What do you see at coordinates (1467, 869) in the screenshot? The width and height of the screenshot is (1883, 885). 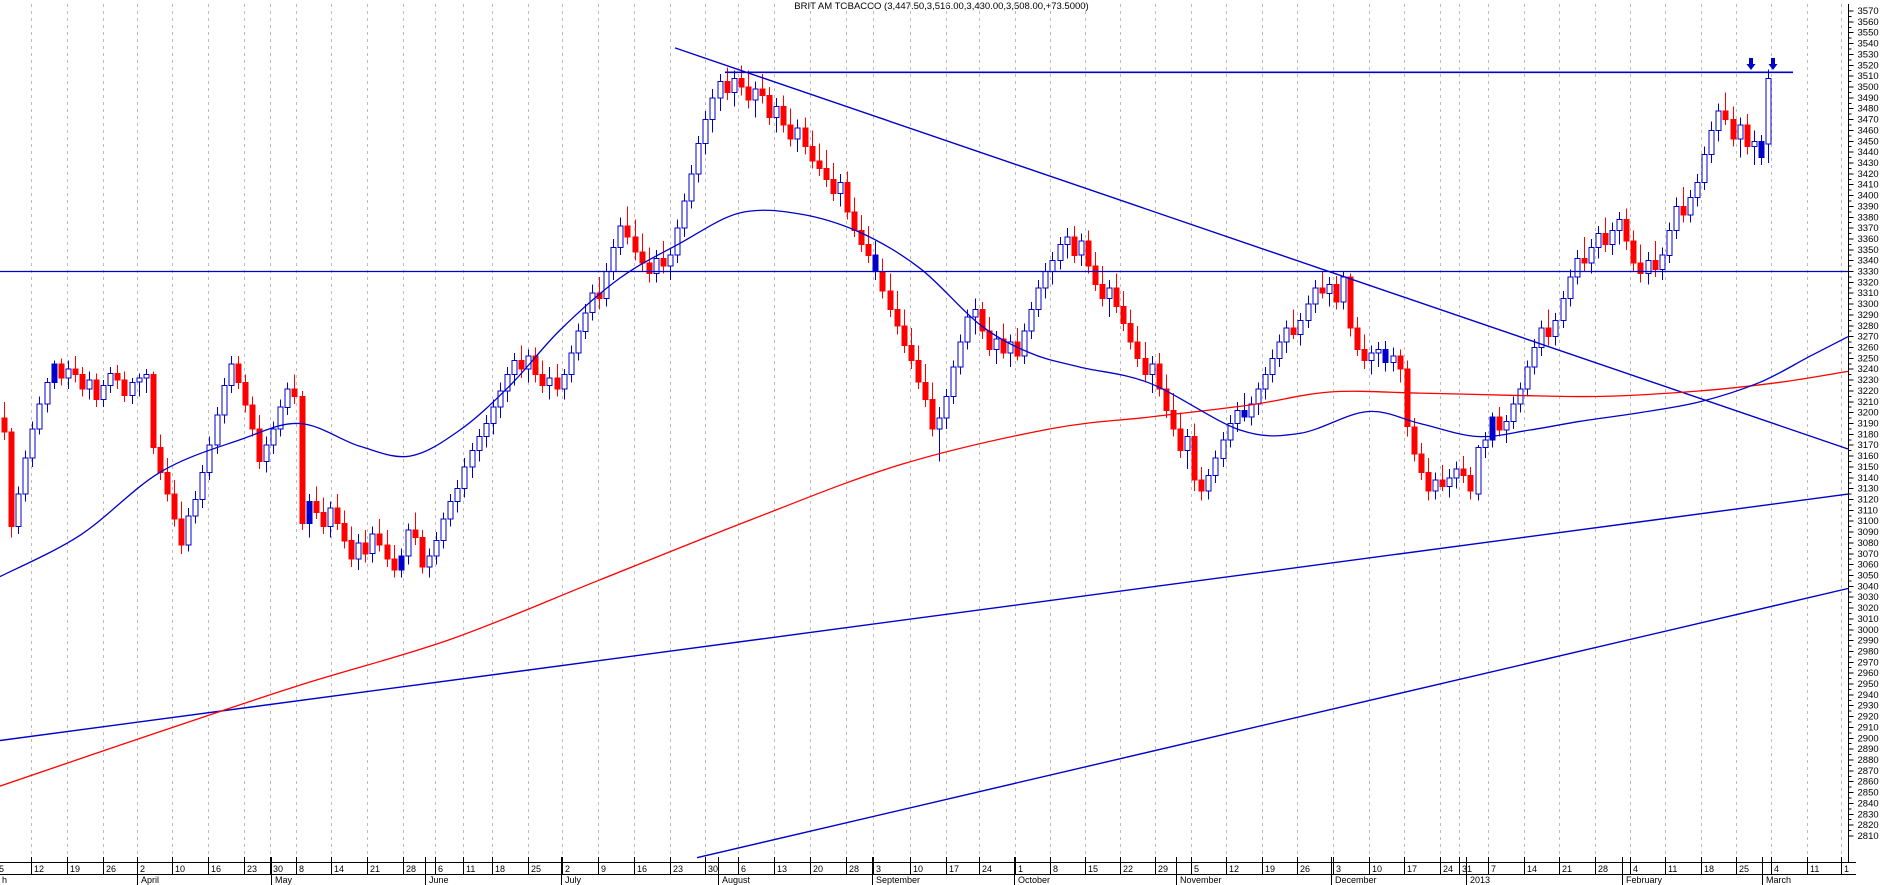 I see `week-tick-label: 31` at bounding box center [1467, 869].